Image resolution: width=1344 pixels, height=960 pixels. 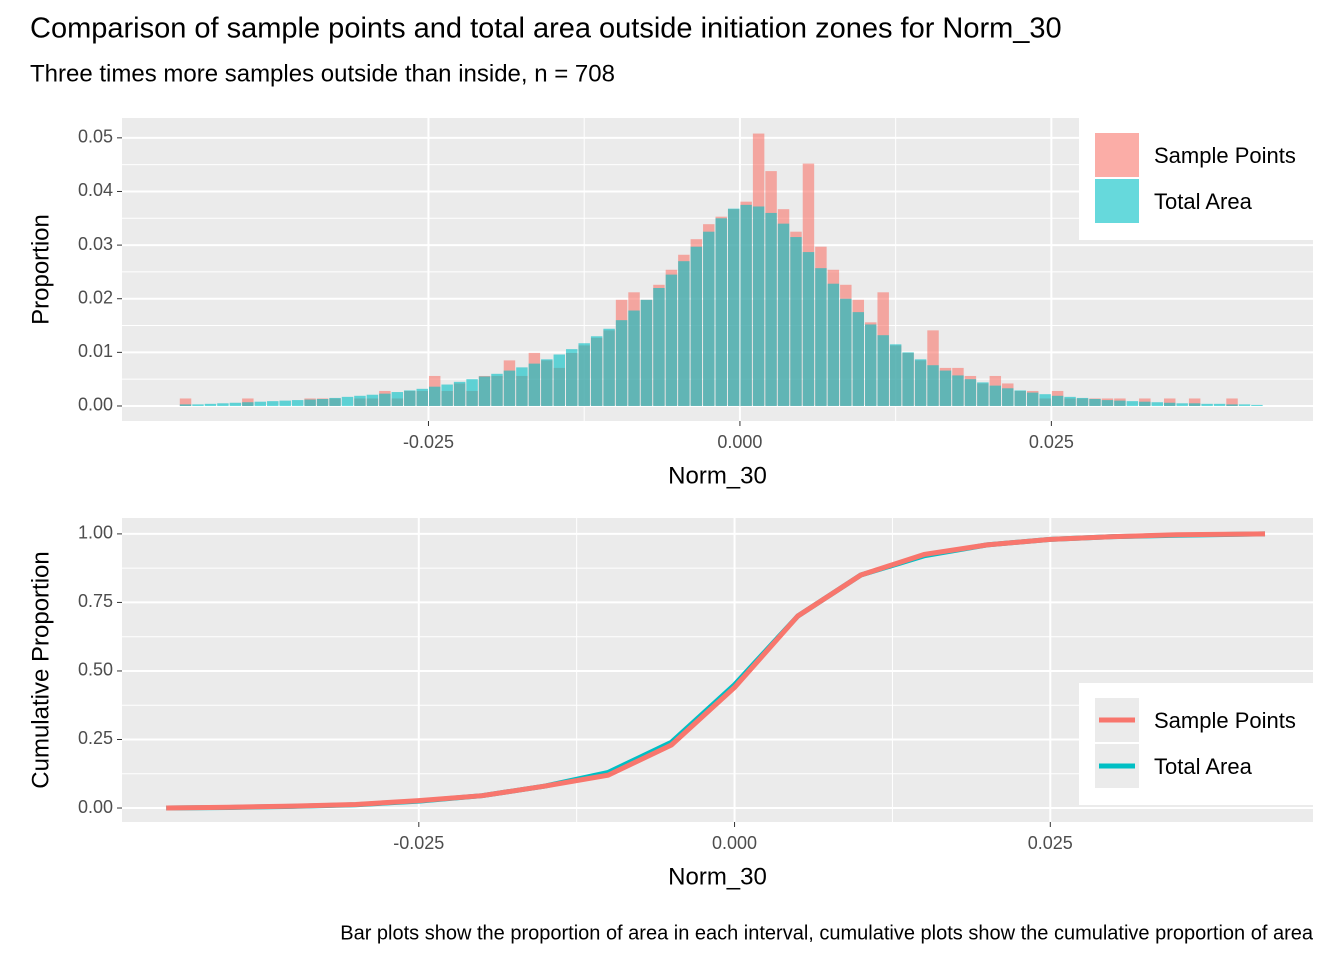 I want to click on y-tick-label: 0.25, so click(x=95, y=738).